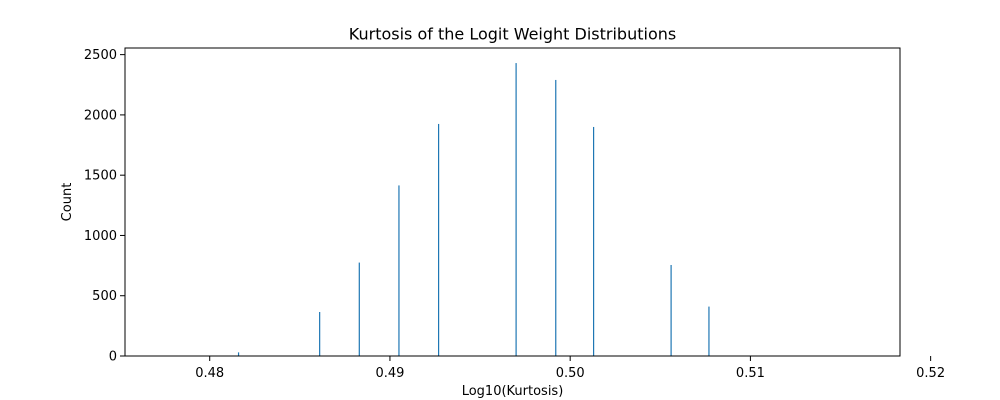  Describe the element at coordinates (67, 202) in the screenshot. I see `y-axis-label: Count` at that location.